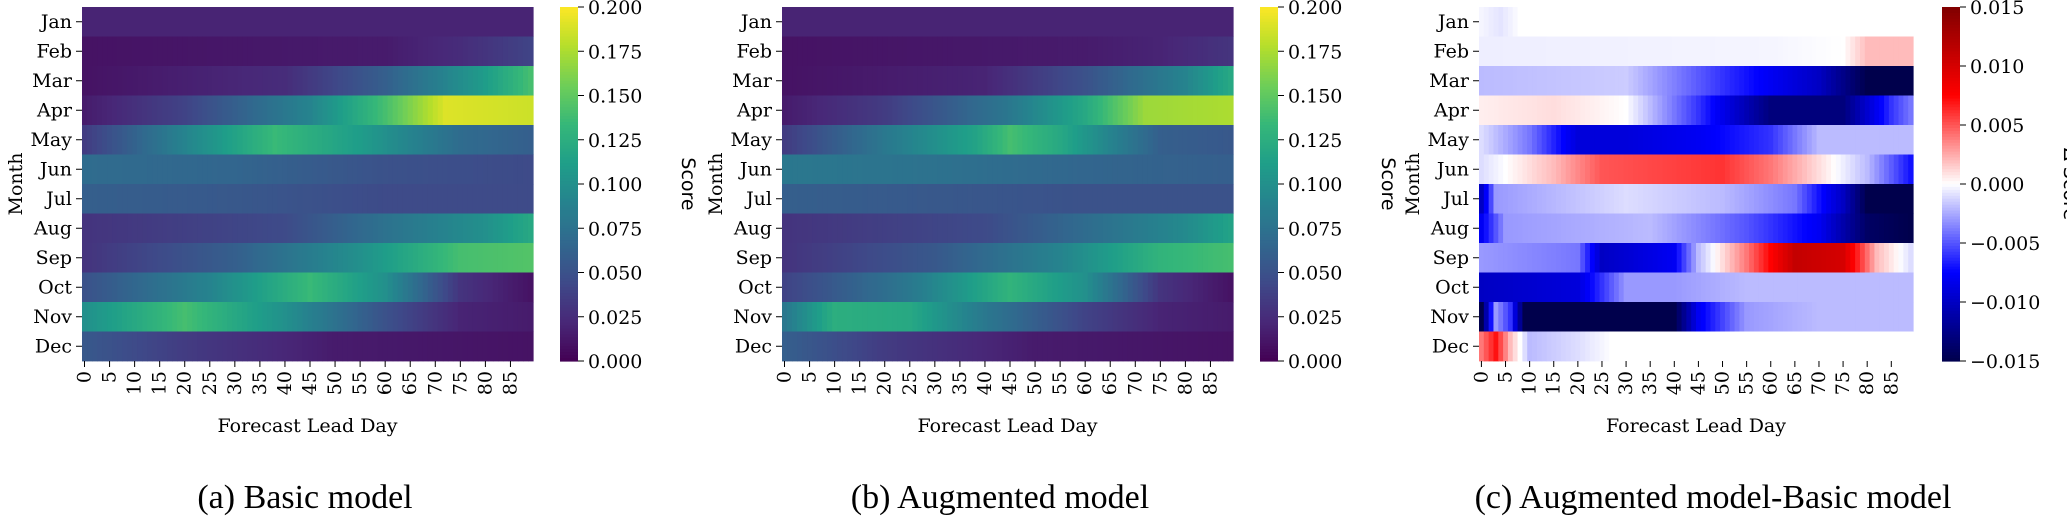 Image resolution: width=2067 pixels, height=519 pixels. What do you see at coordinates (1110, 383) in the screenshot?
I see `x-tick-label: 65` at bounding box center [1110, 383].